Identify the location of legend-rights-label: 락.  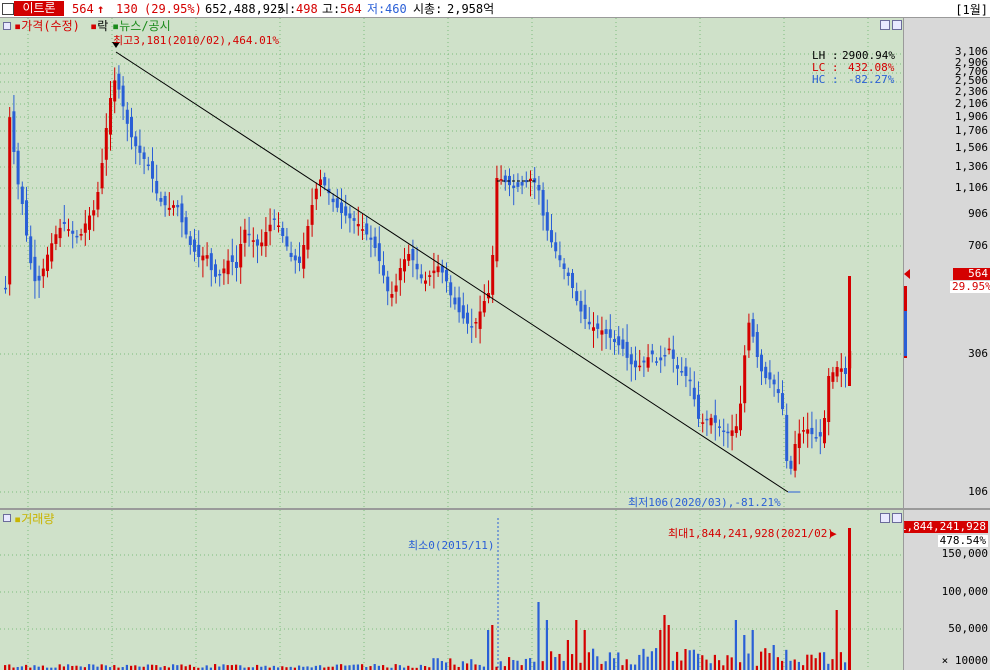
(103, 26).